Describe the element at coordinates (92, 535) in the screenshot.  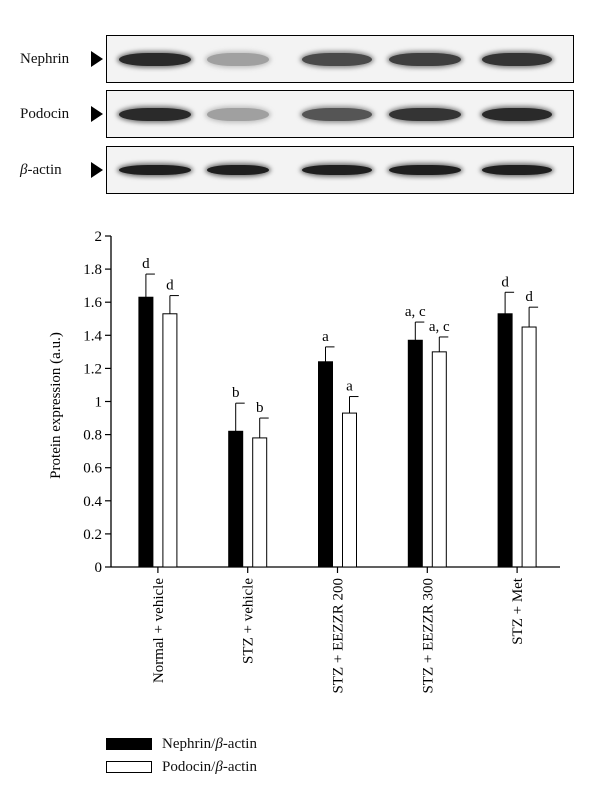
I see `y-tick-label: 0.2` at that location.